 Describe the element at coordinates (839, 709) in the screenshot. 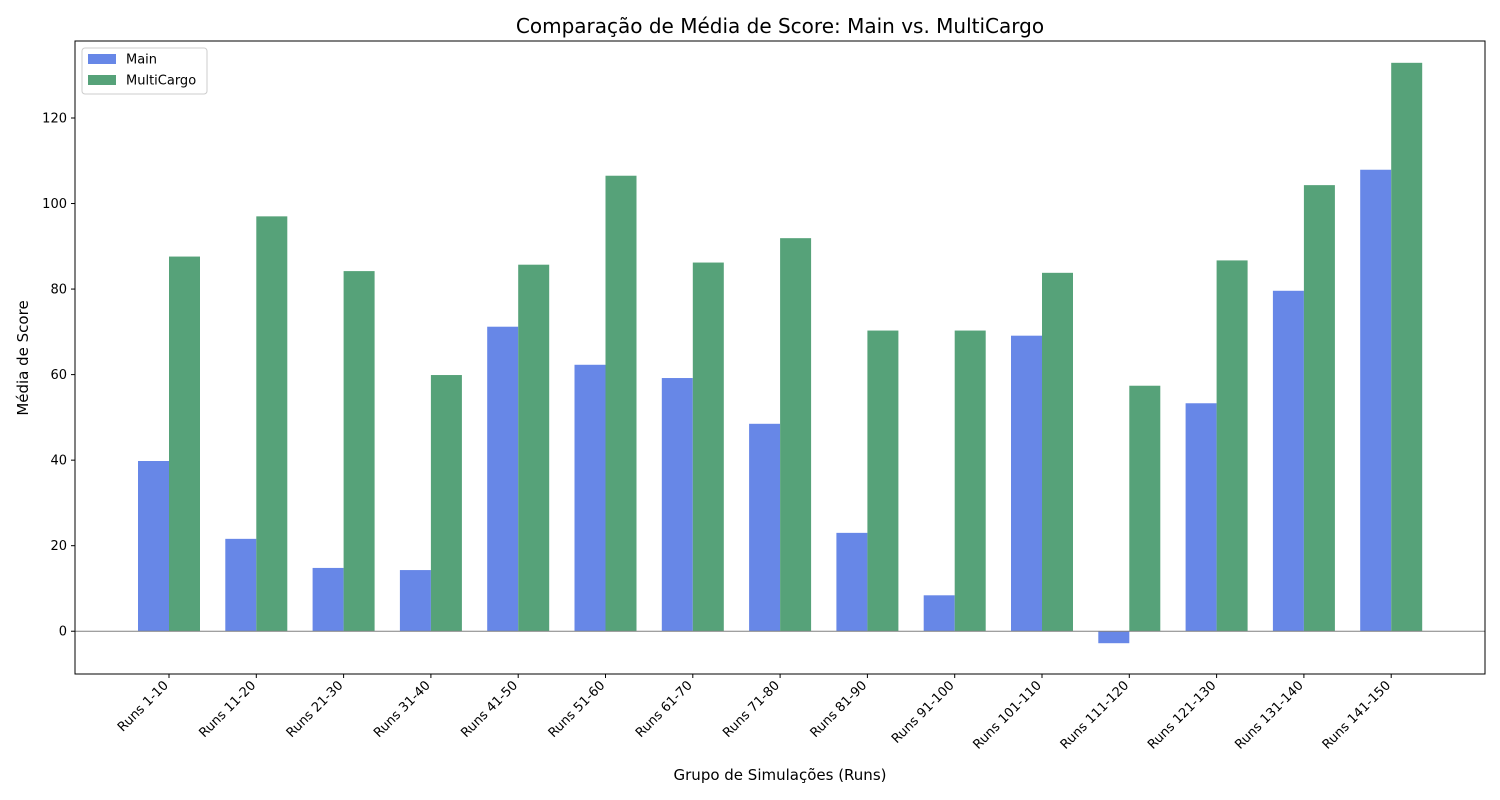

I see `x-tick-label: Runs 81-90` at that location.